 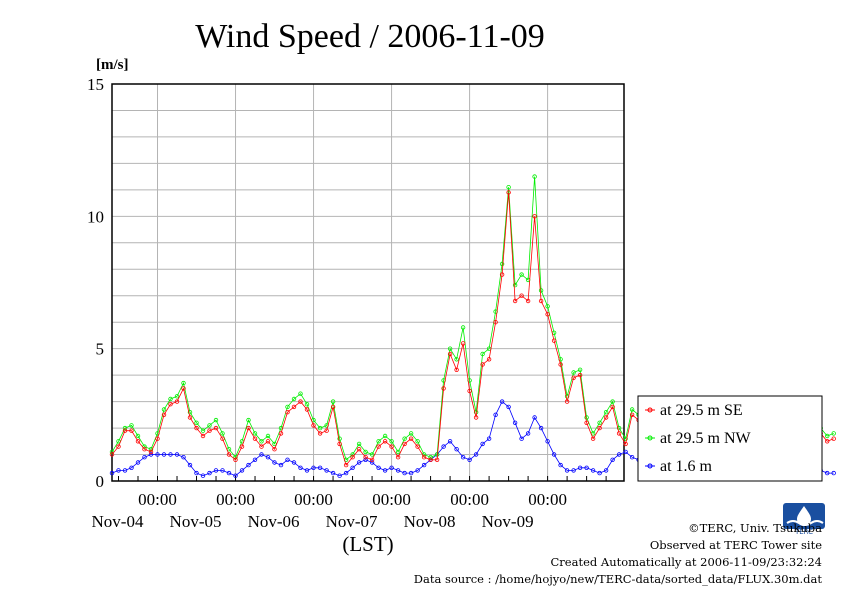 I want to click on y-axis-unit: [m/s], so click(x=112, y=65).